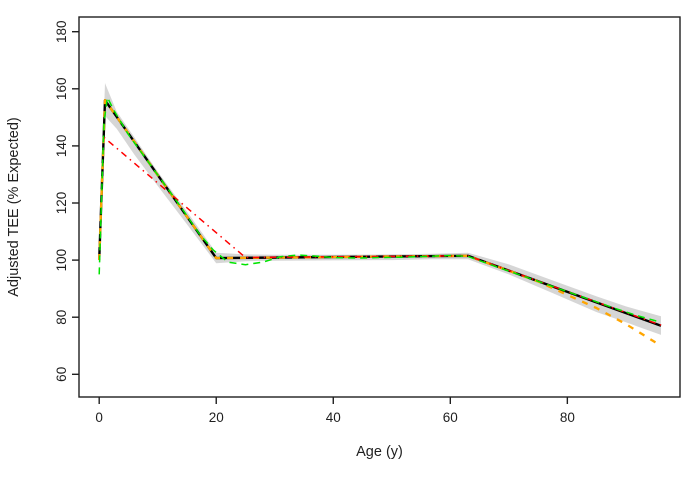 Image resolution: width=700 pixels, height=485 pixels. Describe the element at coordinates (61, 374) in the screenshot. I see `y-axis-tick-label: 60` at that location.